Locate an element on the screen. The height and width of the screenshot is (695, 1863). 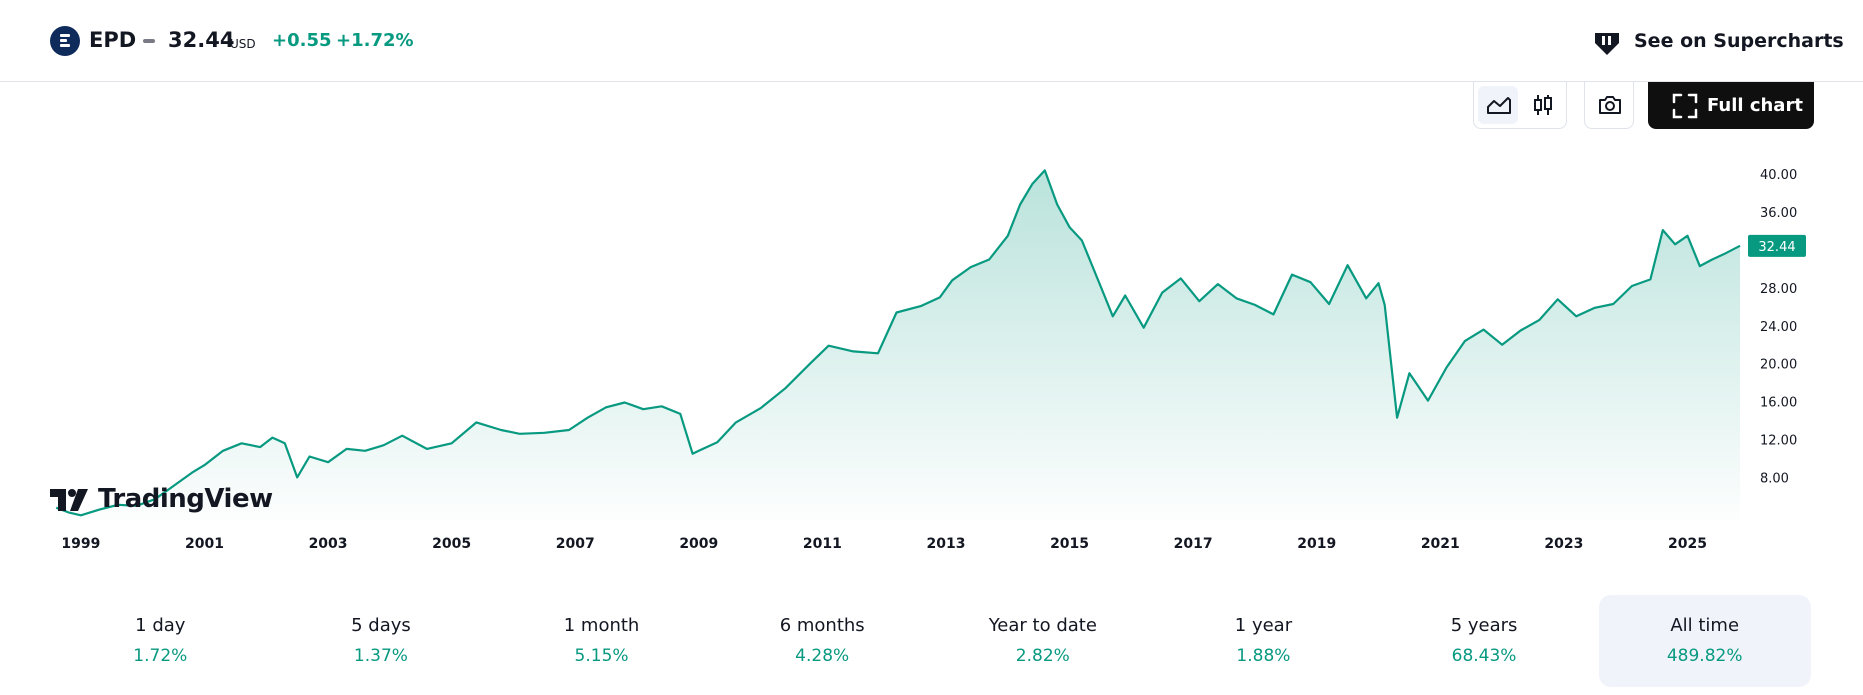
y-axis-tick-label: 12.00 is located at coordinates (1778, 440).